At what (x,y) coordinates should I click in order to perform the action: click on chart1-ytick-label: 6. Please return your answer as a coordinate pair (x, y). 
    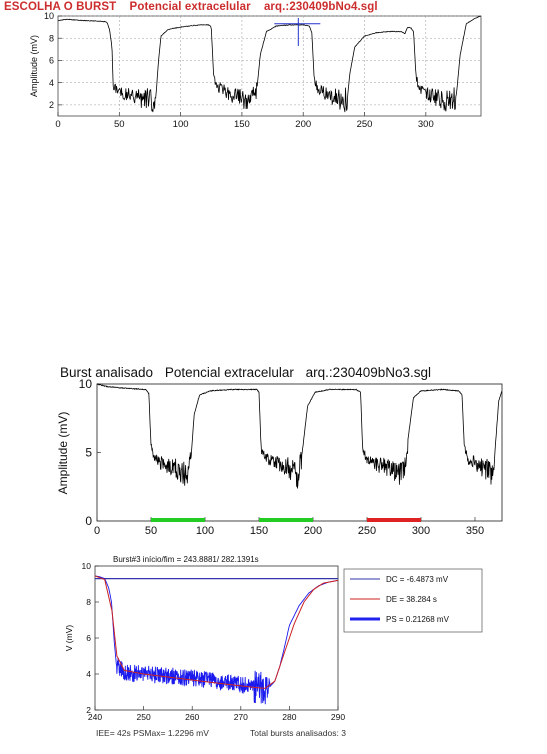
    Looking at the image, I should click on (51, 61).